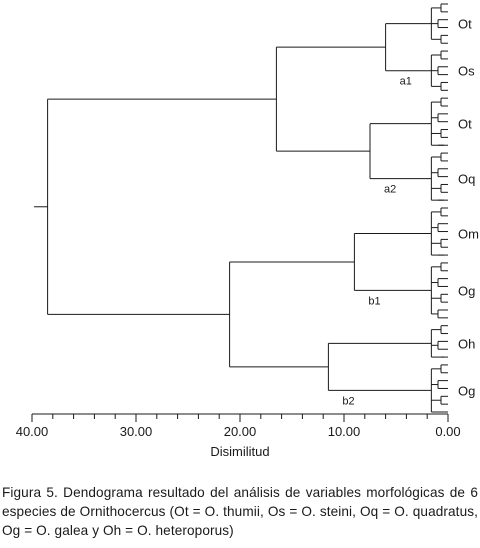 This screenshot has width=480, height=548. Describe the element at coordinates (374, 301) in the screenshot. I see `cluster-label: b1` at that location.